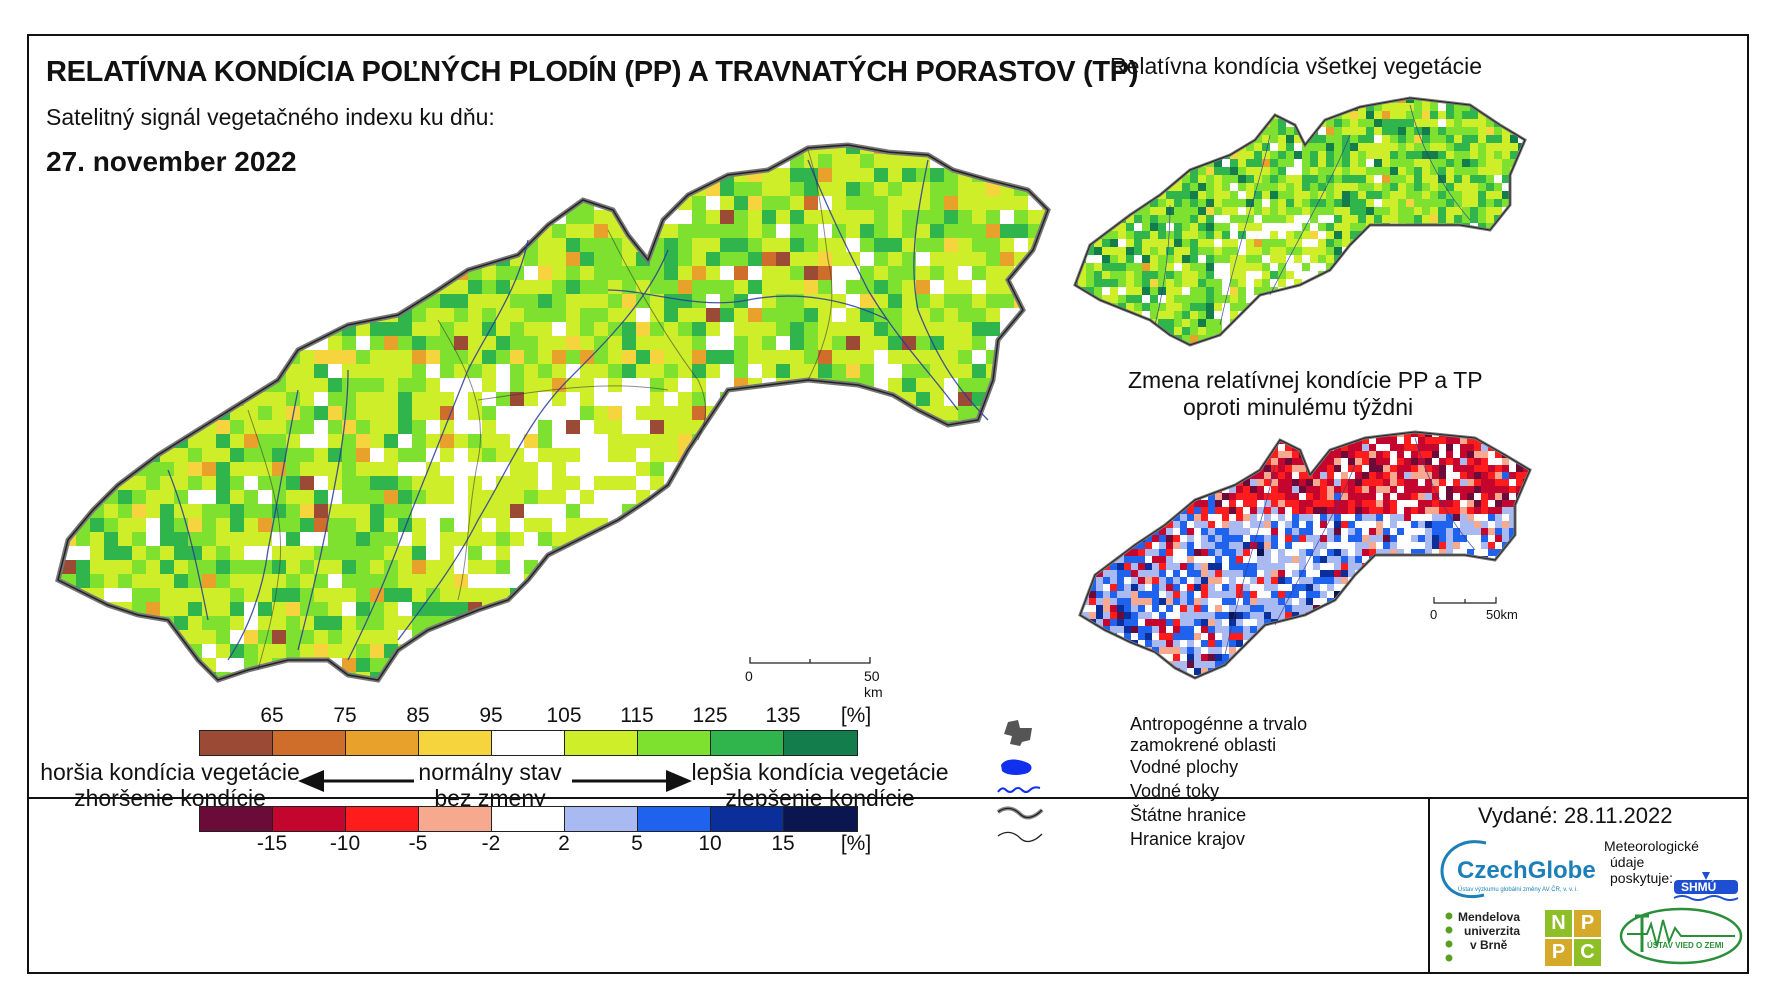  Describe the element at coordinates (873, 684) in the screenshot. I see `main-scale-end: 50 km` at that location.